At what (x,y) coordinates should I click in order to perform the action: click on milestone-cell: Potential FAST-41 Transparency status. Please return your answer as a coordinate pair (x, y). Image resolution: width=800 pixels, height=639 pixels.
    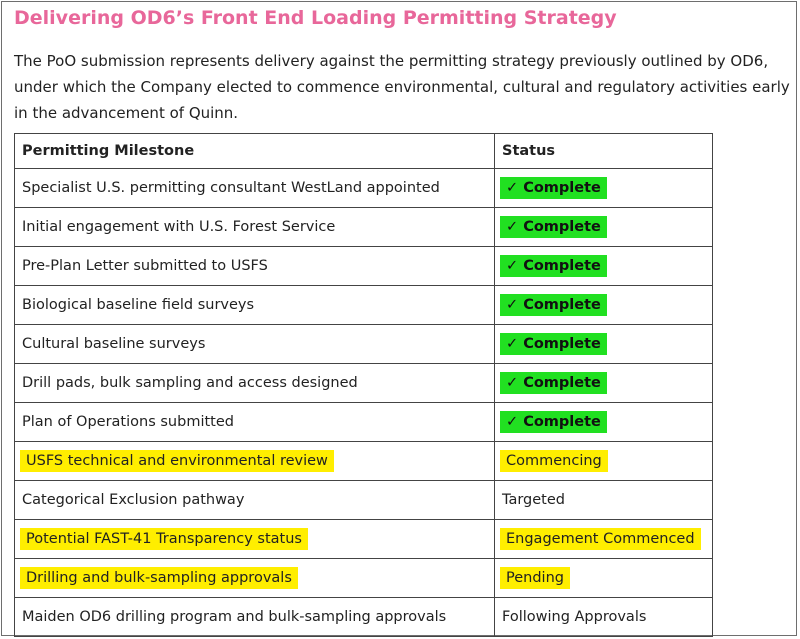
    Looking at the image, I should click on (254, 539).